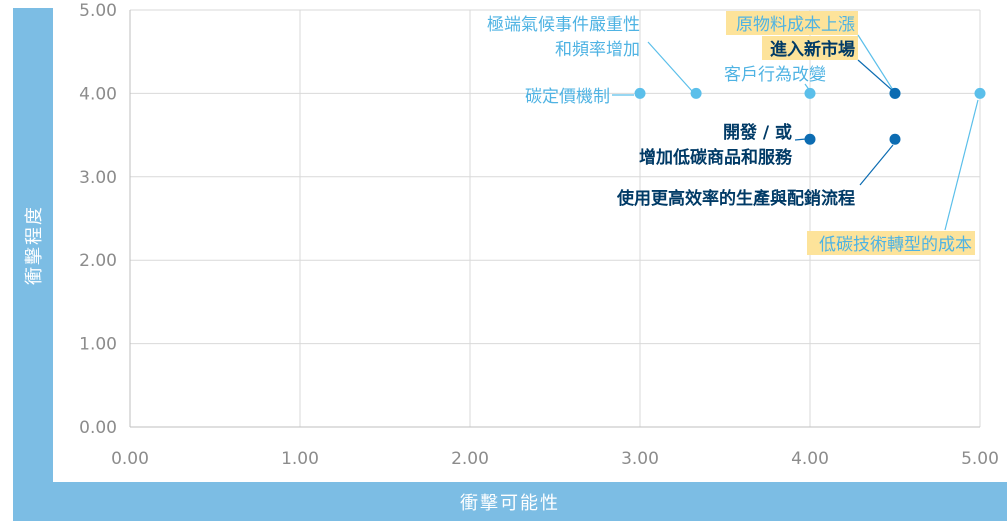 The width and height of the screenshot is (1007, 523). Describe the element at coordinates (130, 459) in the screenshot. I see `x-tick-label: 0.00` at that location.